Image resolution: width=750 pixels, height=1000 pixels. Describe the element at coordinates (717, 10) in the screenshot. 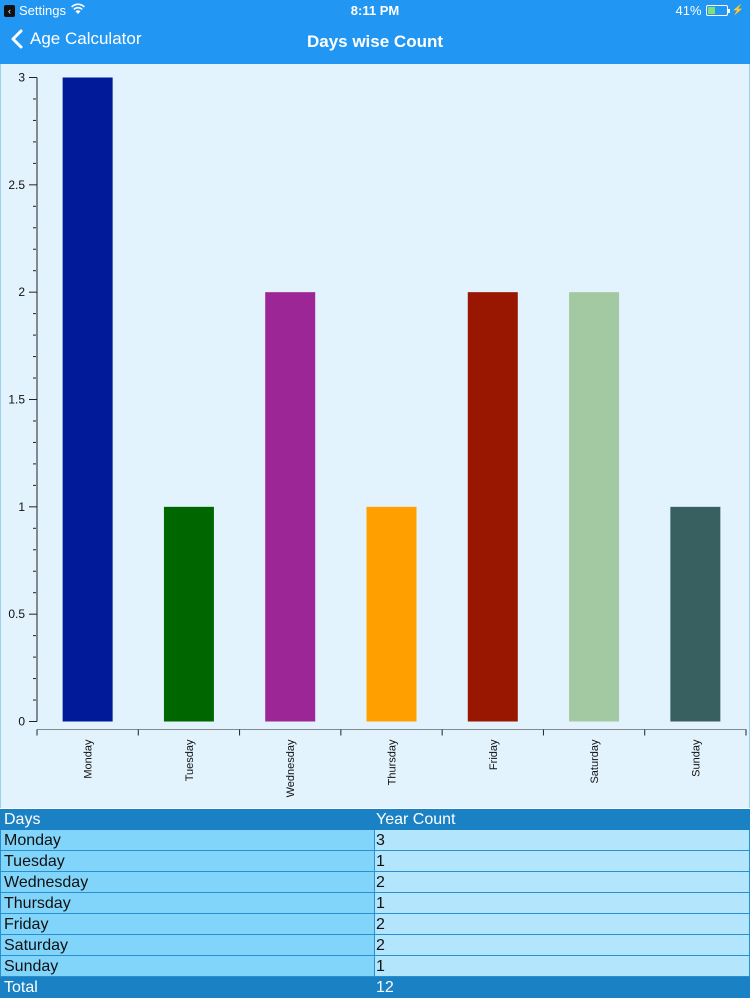

I see `battery-icon` at that location.